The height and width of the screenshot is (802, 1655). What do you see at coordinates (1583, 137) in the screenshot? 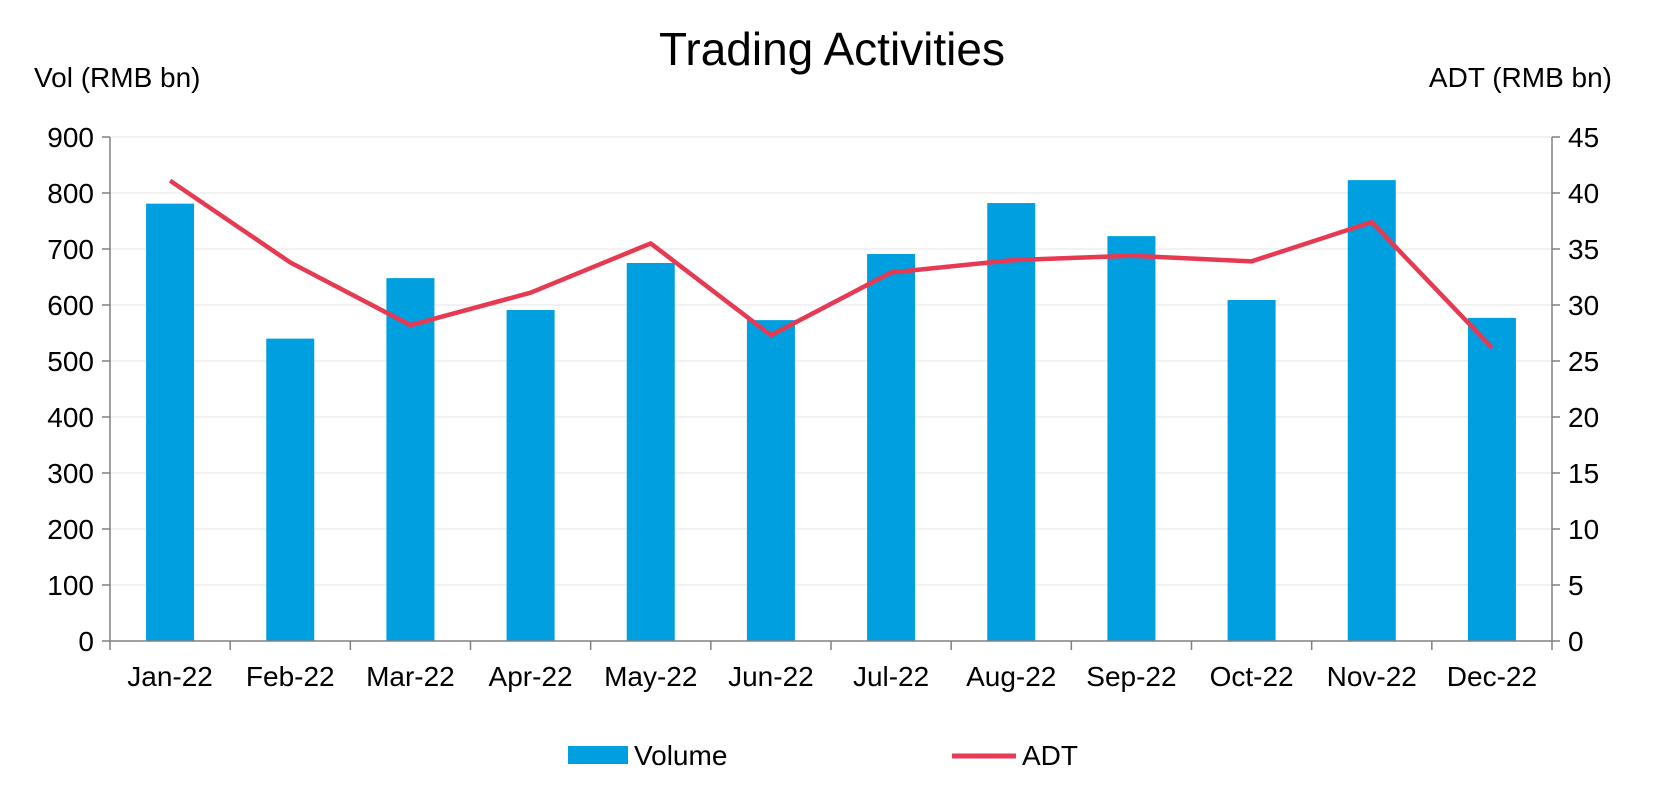
I see `right-tick-label: 45` at bounding box center [1583, 137].